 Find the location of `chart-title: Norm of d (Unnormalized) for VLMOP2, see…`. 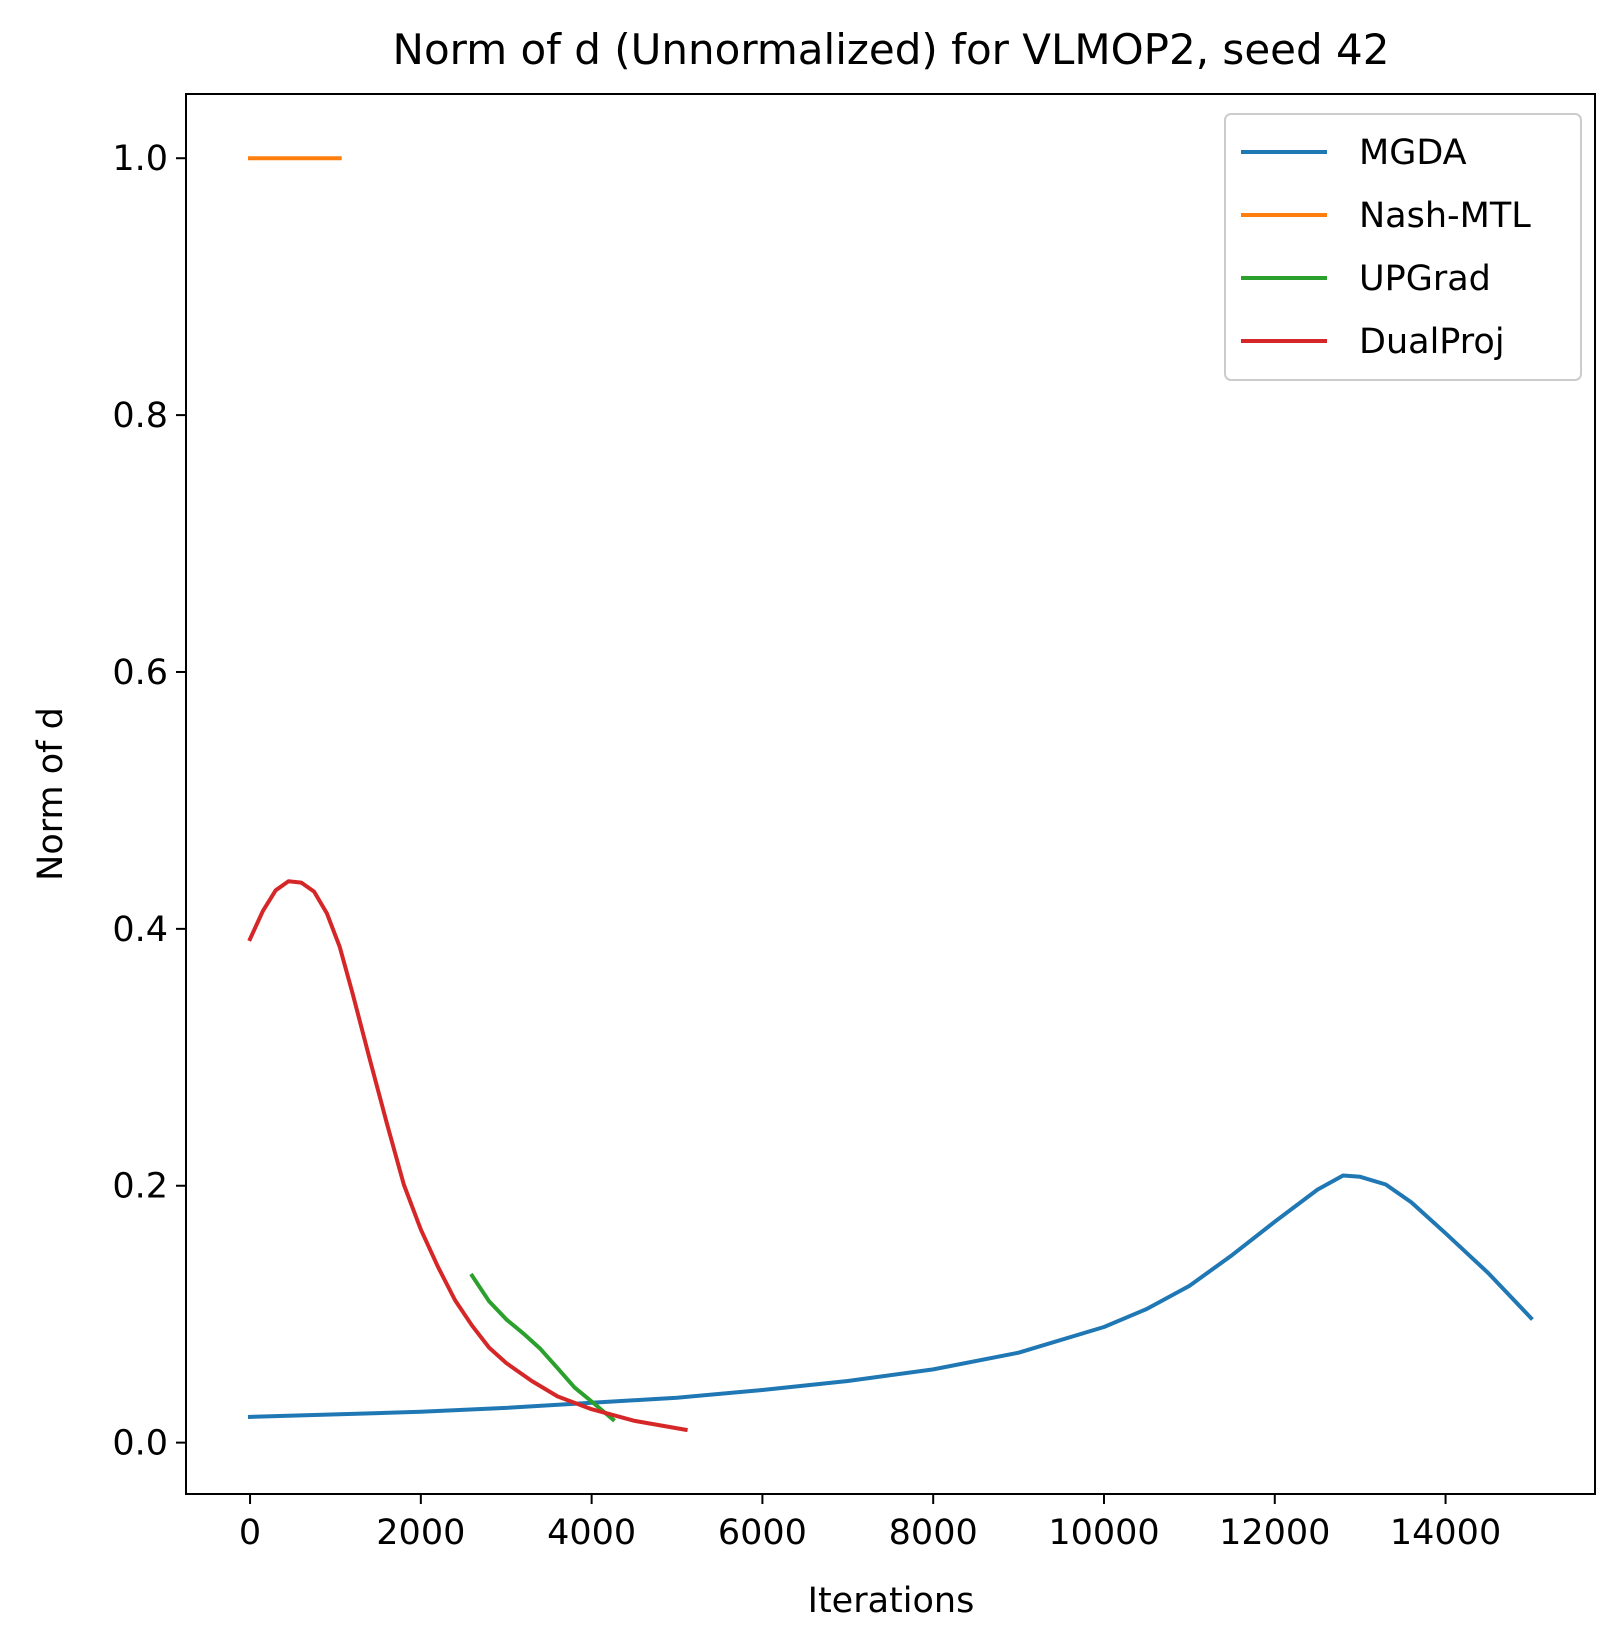

chart-title: Norm of d (Unnormalized) for VLMOP2, see… is located at coordinates (891, 49).